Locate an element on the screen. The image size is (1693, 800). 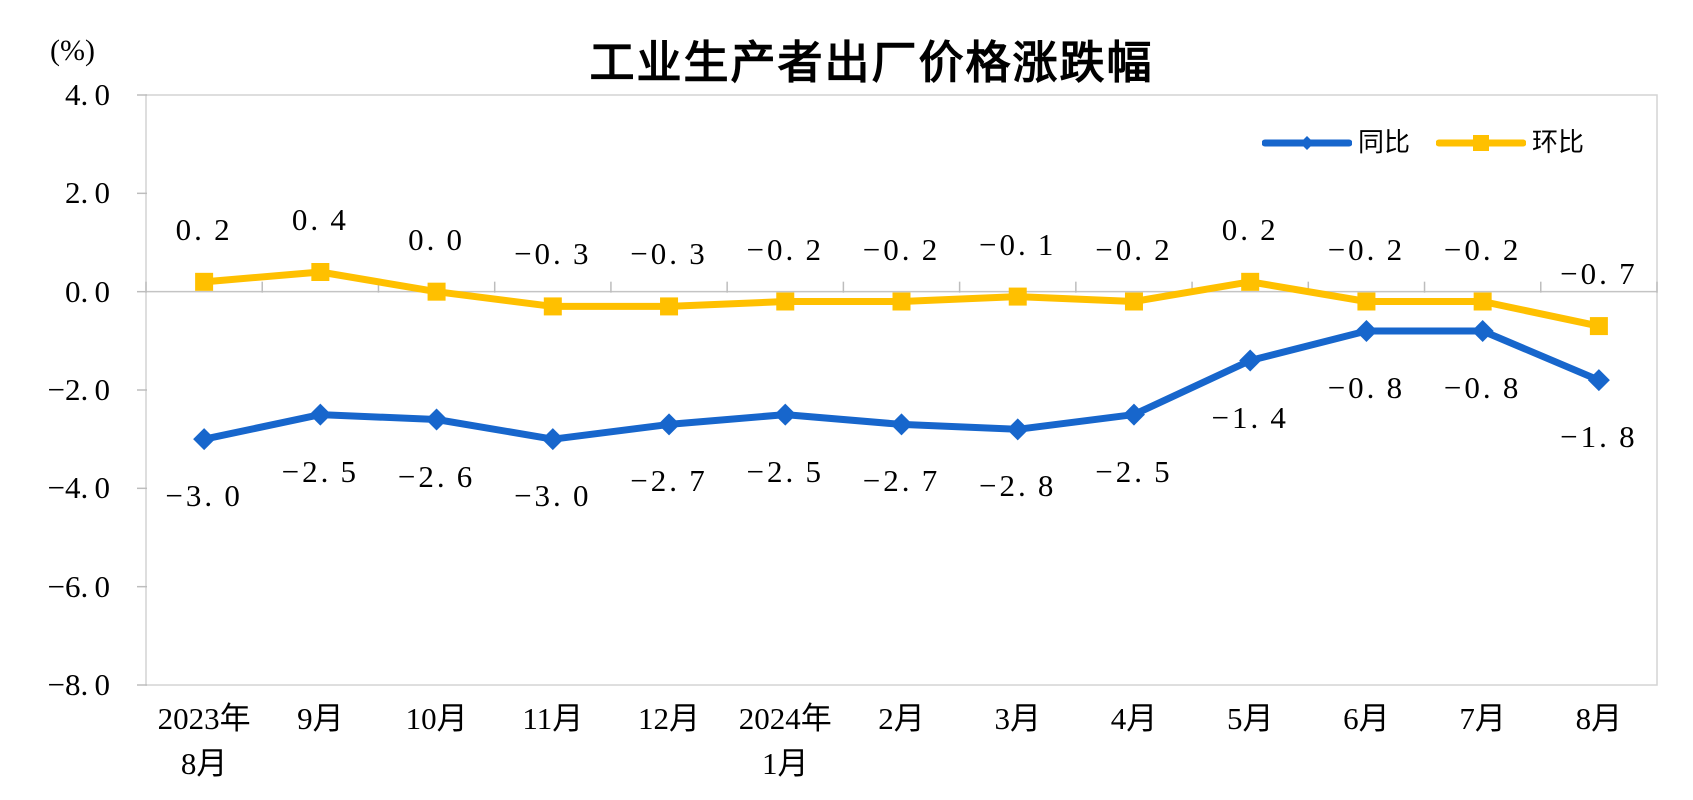
y-axis-label: −2. 0 is located at coordinates (78, 389).